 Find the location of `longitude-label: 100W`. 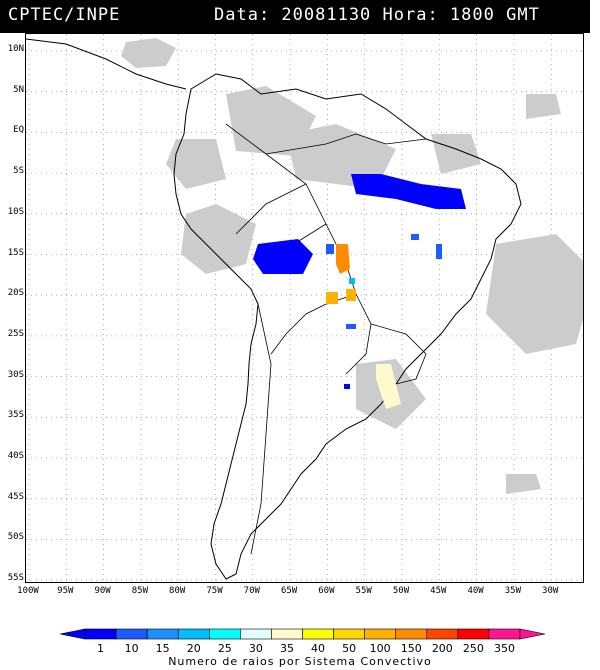

longitude-label: 100W is located at coordinates (28, 591).